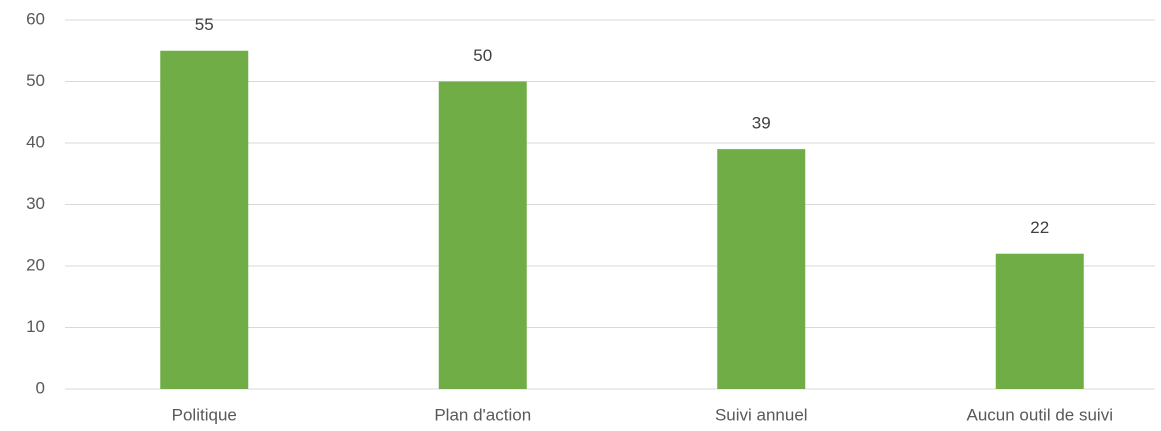 Image resolution: width=1161 pixels, height=431 pixels. What do you see at coordinates (35, 326) in the screenshot?
I see `y-tick-label: 10` at bounding box center [35, 326].